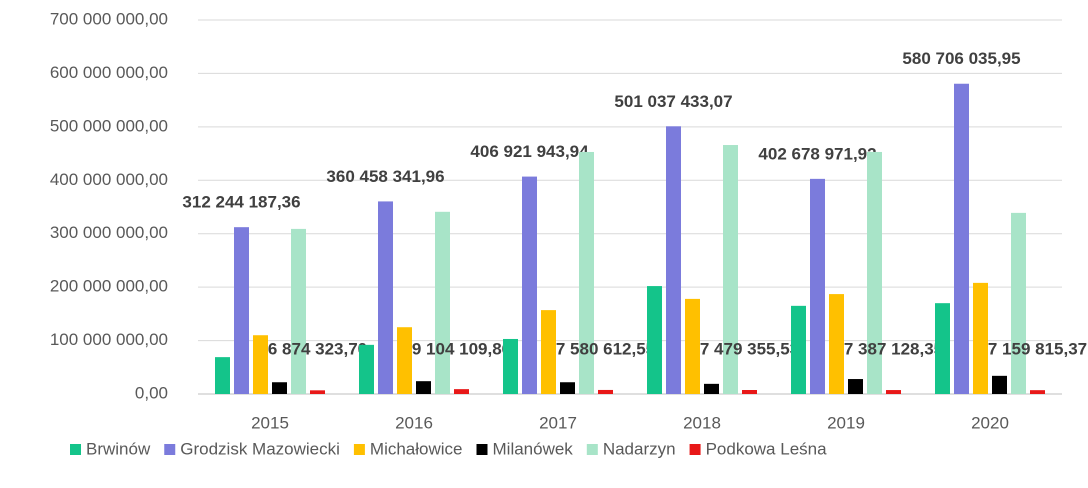  Describe the element at coordinates (1037, 348) in the screenshot. I see `data-label: 7 159 815,37` at that location.